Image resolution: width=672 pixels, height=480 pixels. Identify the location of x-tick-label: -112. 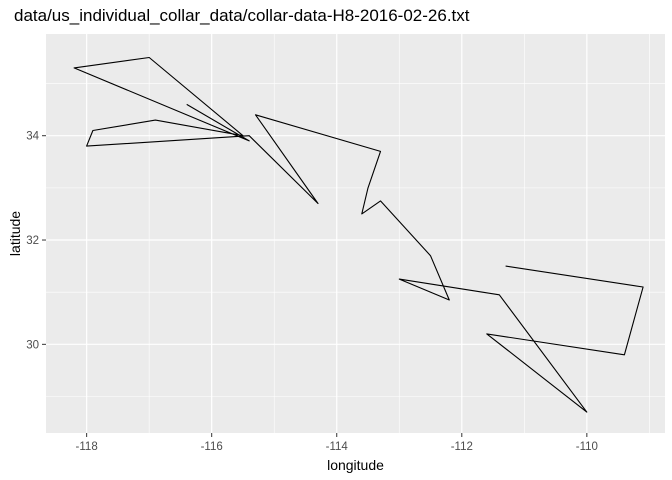
(462, 447).